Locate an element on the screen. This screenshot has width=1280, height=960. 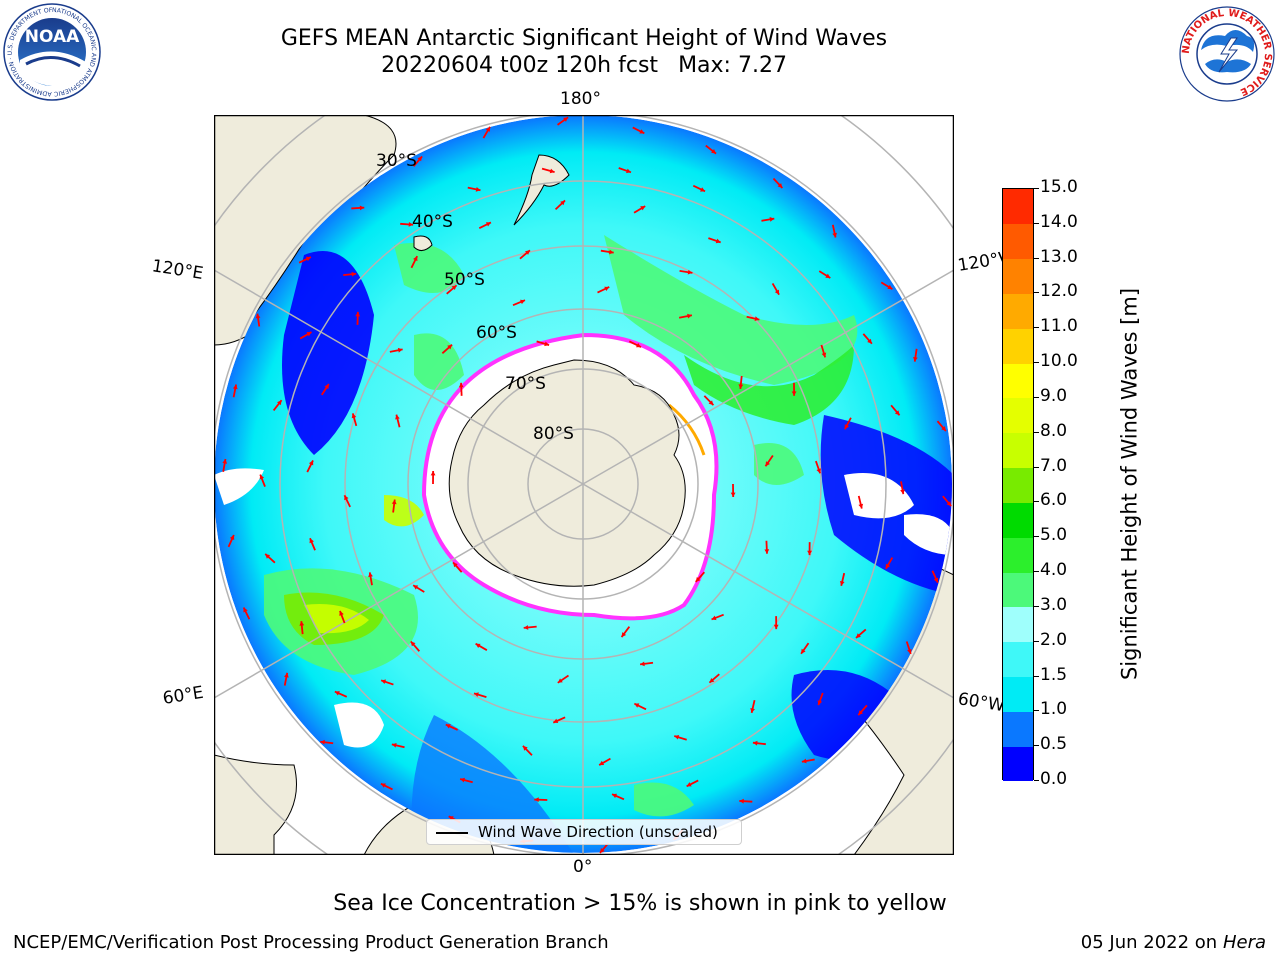
lat-label-70s: 70°S is located at coordinates (525, 384).